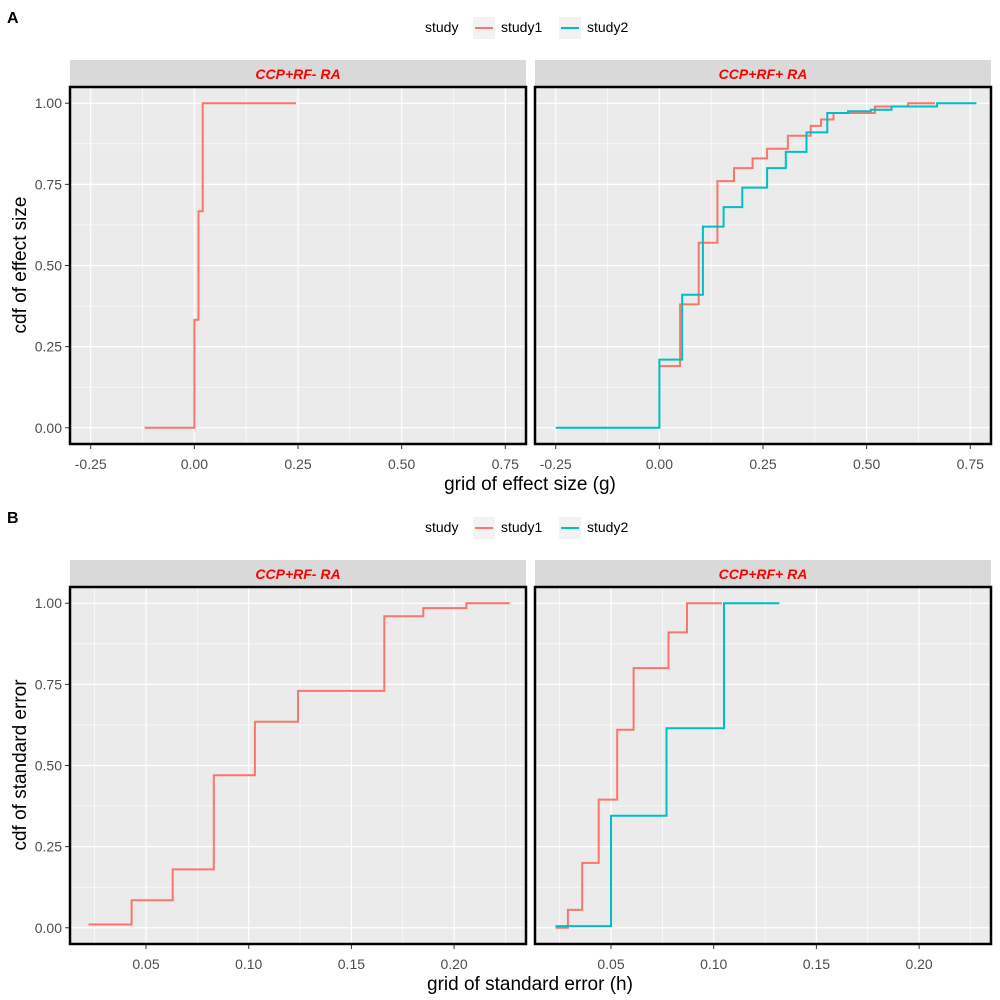 The width and height of the screenshot is (1000, 1000). What do you see at coordinates (20, 265) in the screenshot?
I see `y-axis-title: cdf of effect size` at bounding box center [20, 265].